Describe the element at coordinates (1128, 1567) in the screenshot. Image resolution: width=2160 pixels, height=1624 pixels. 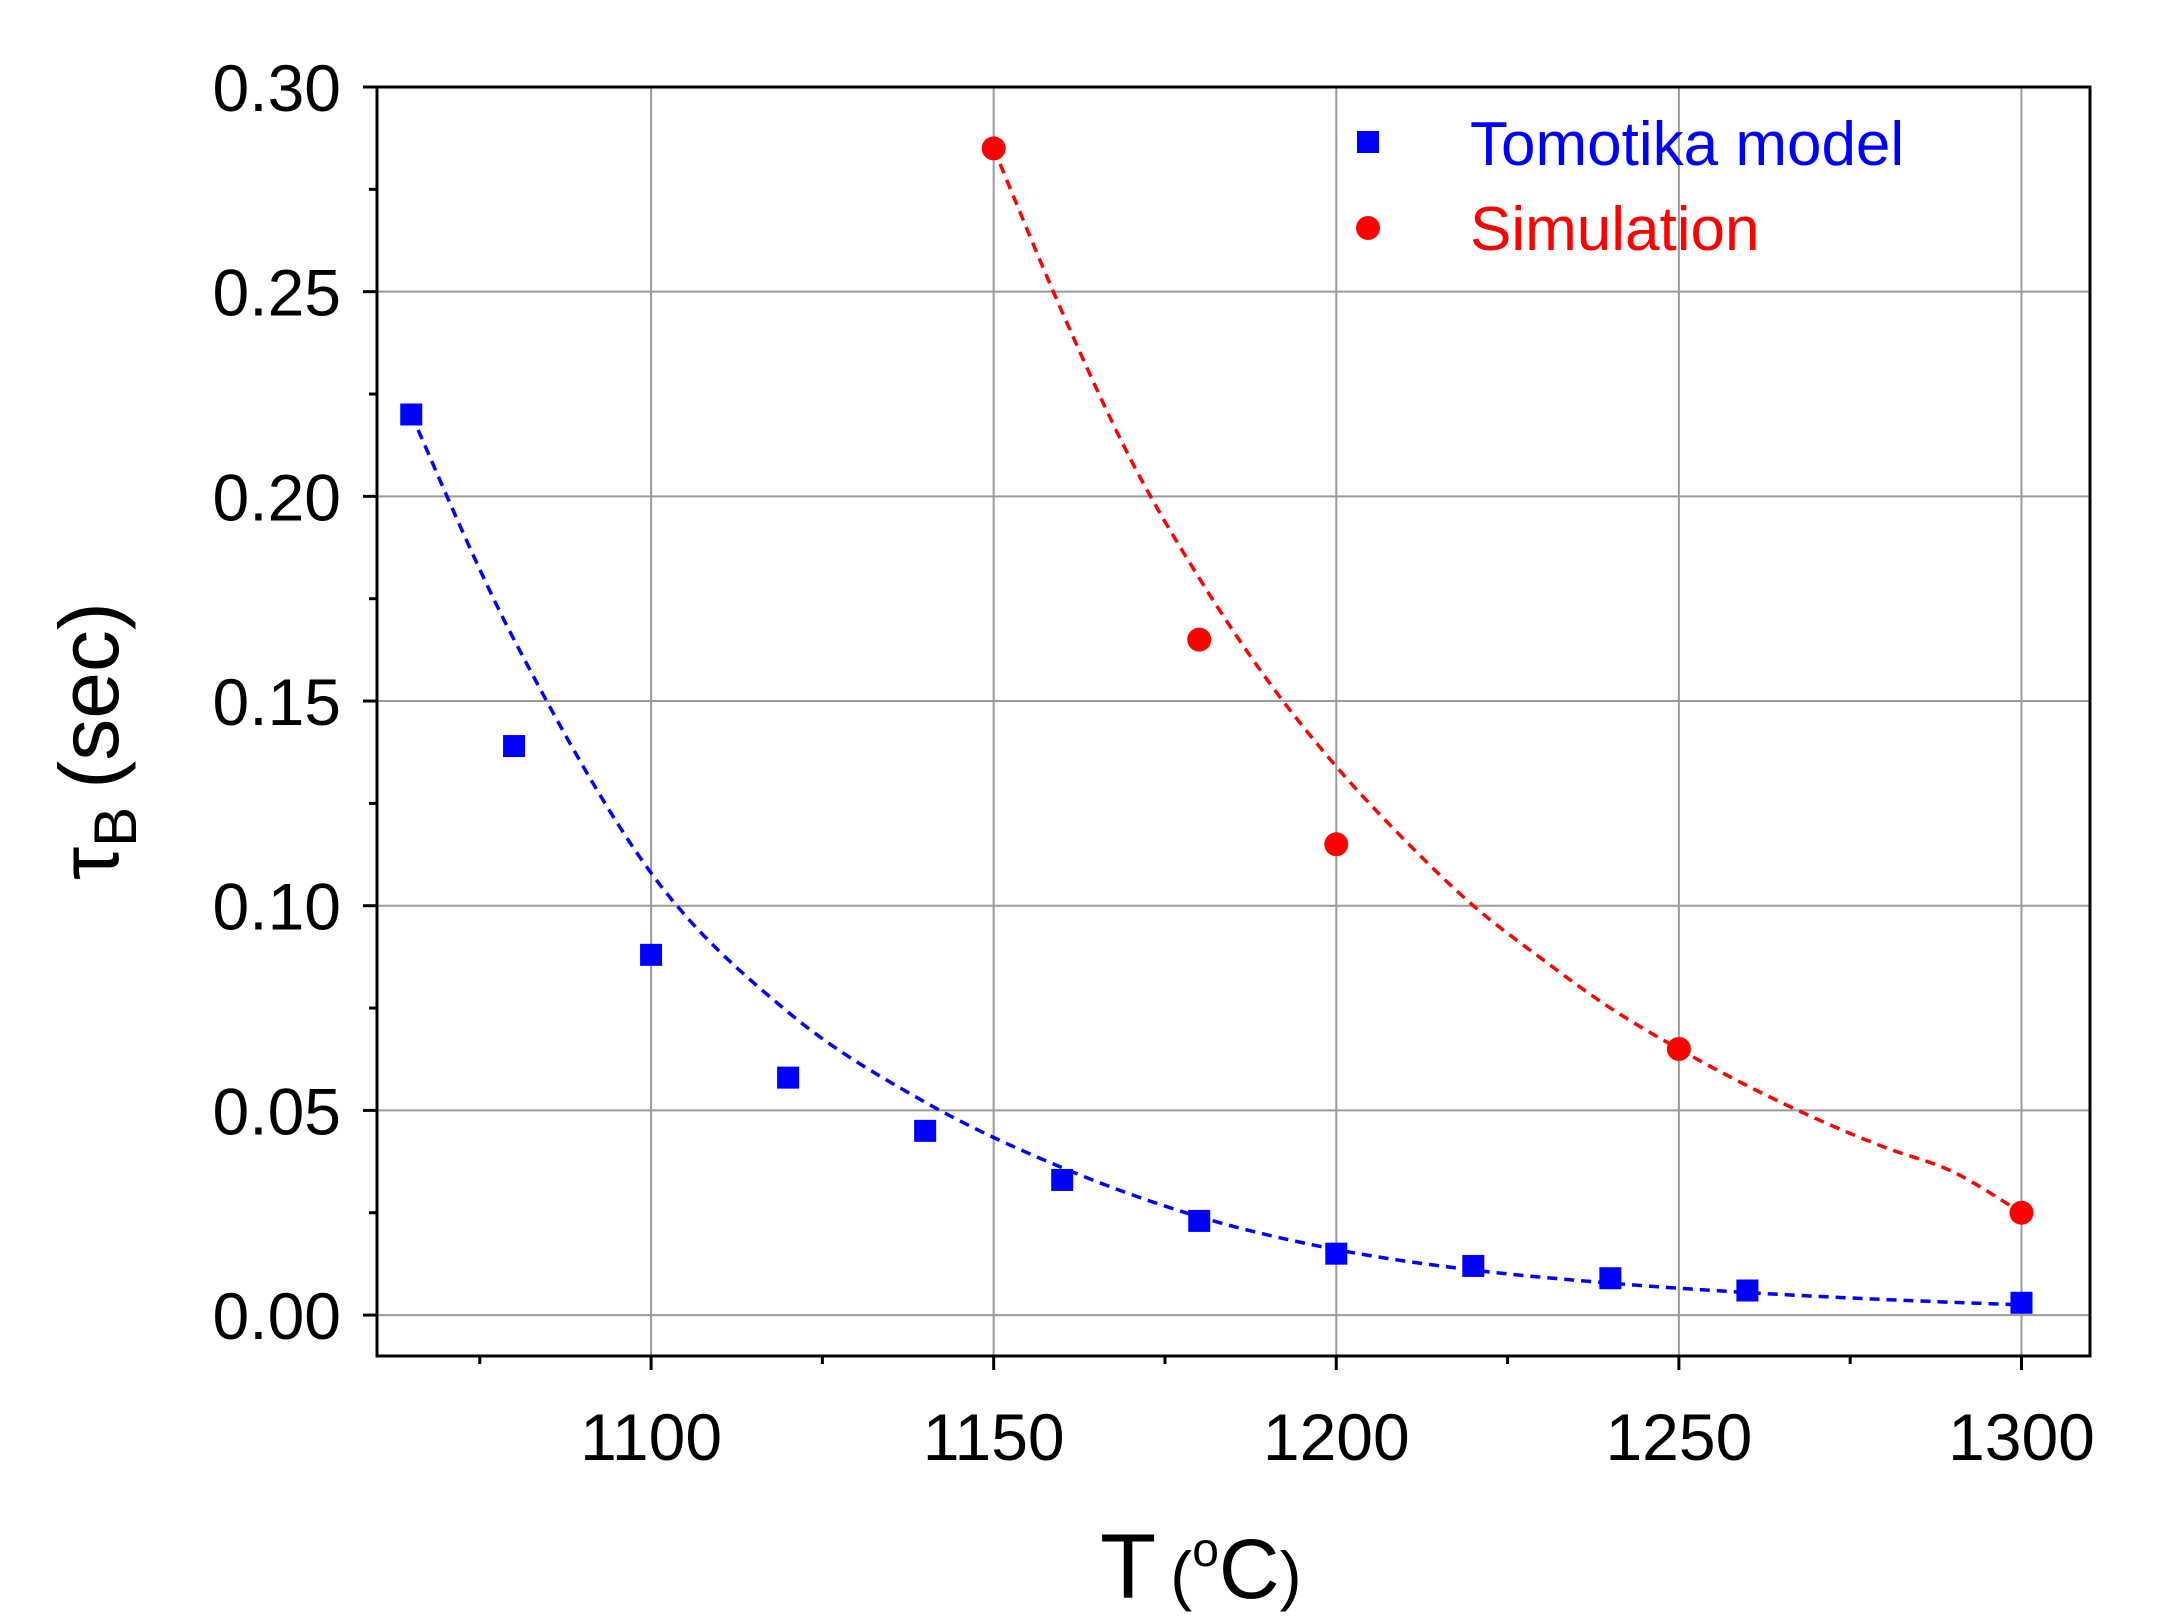
I see `x-axis-symbol: T` at that location.